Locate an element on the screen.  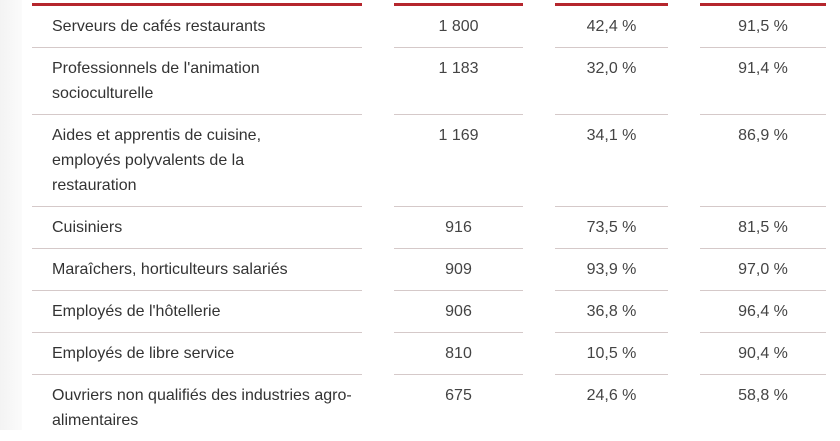
occupation-name: Maraîchers, horticulteurs salariés is located at coordinates (170, 269).